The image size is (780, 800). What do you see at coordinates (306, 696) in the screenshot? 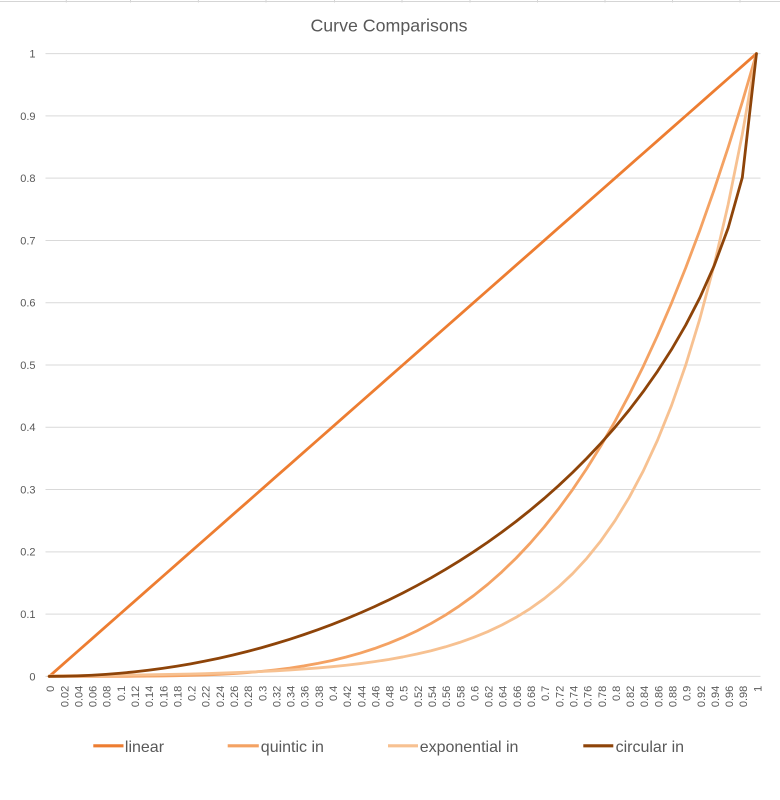
I see `svg-text: 0.36` at bounding box center [306, 696].